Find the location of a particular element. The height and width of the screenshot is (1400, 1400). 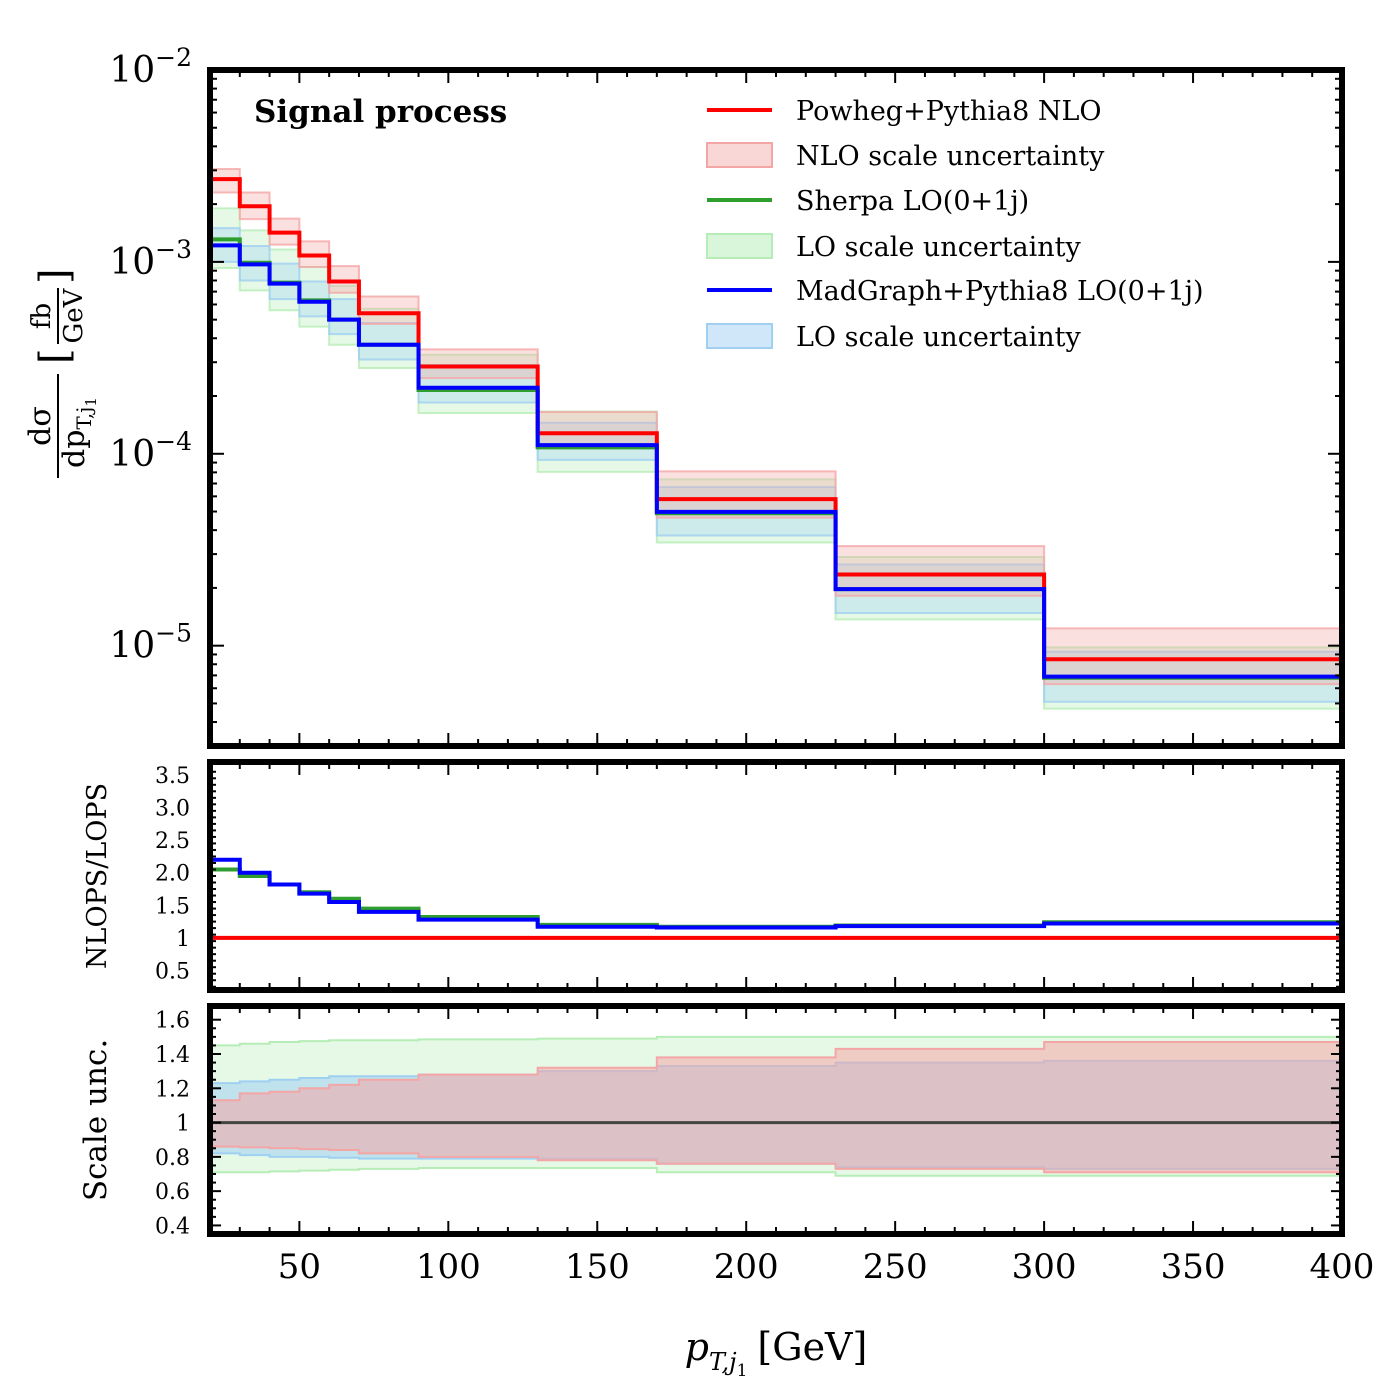

main-y-tick-label: 10⁻² is located at coordinates (150, 67).